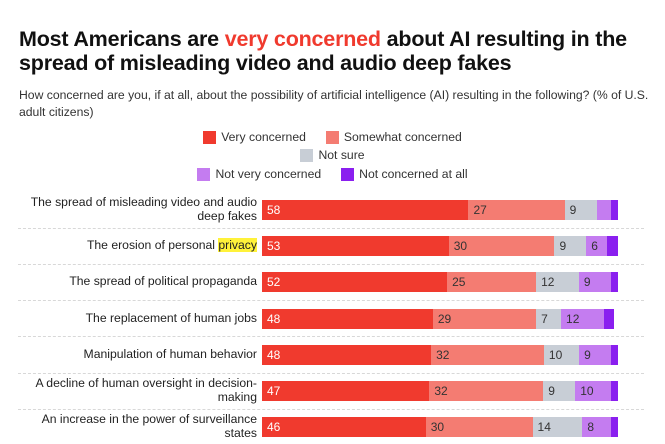  What do you see at coordinates (443, 354) in the screenshot?
I see `data-label: 32` at bounding box center [443, 354].